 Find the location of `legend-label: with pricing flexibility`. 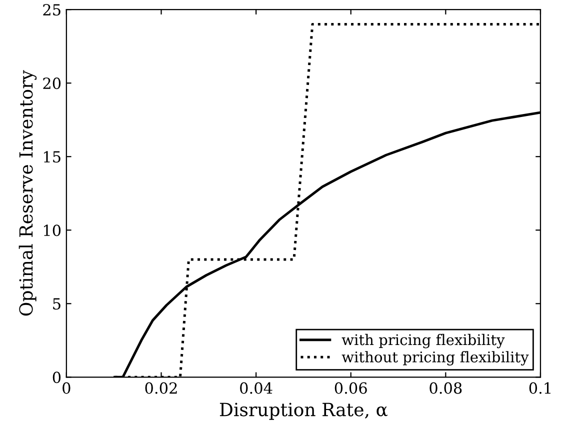

legend-label: with pricing flexibility is located at coordinates (423, 341).